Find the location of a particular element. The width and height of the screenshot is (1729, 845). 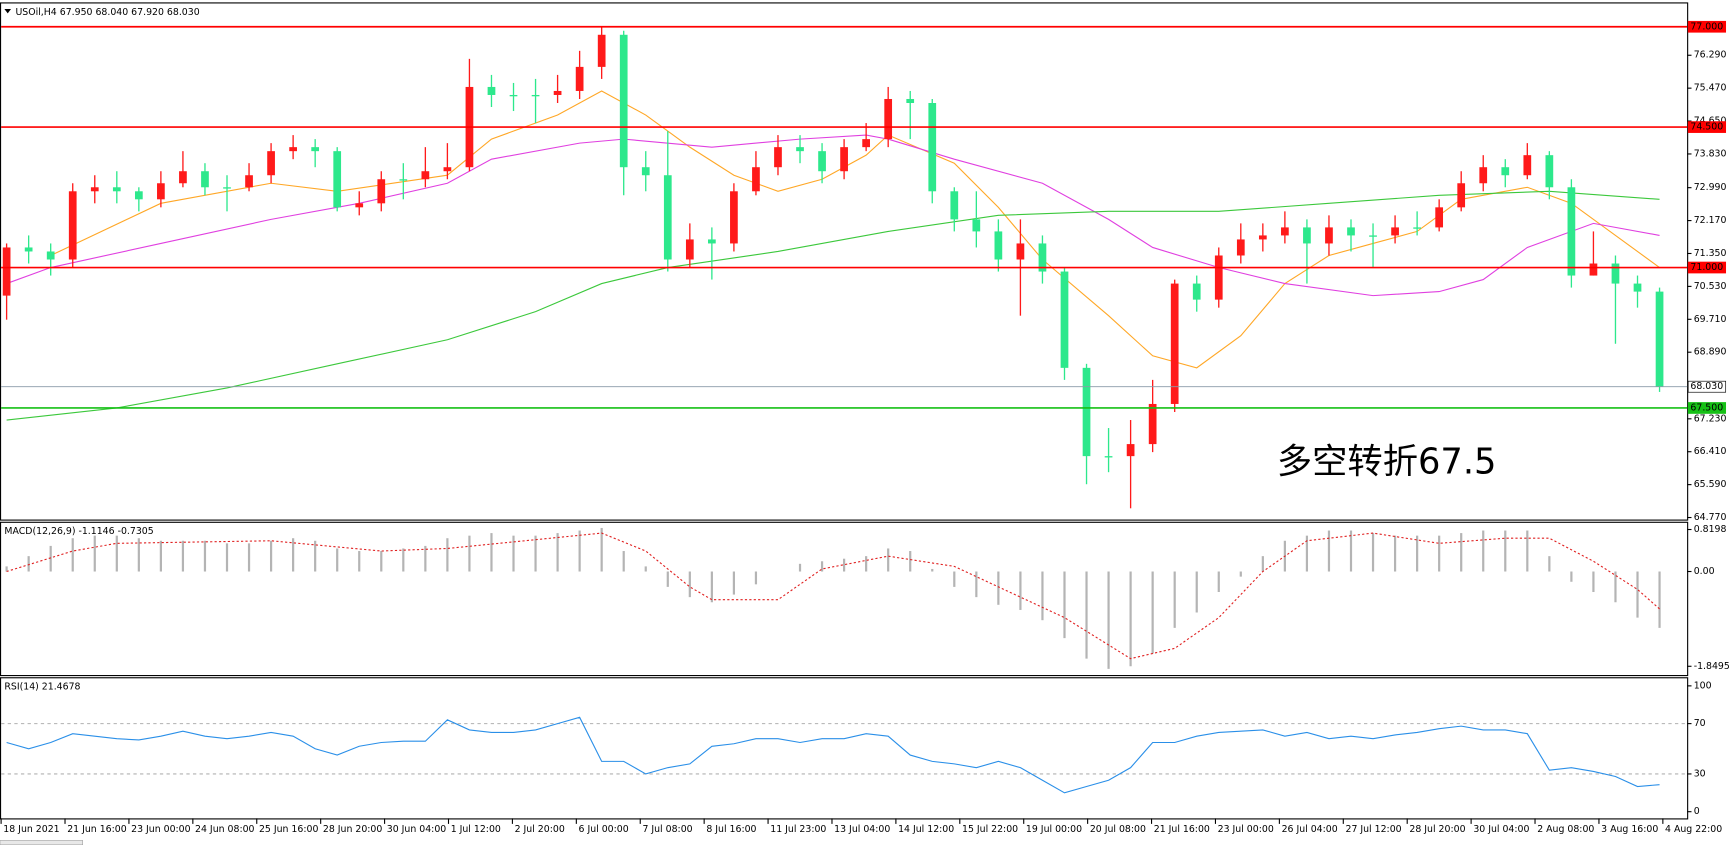

x-tick-label: 26 Jul 04:00 is located at coordinates (1310, 829).